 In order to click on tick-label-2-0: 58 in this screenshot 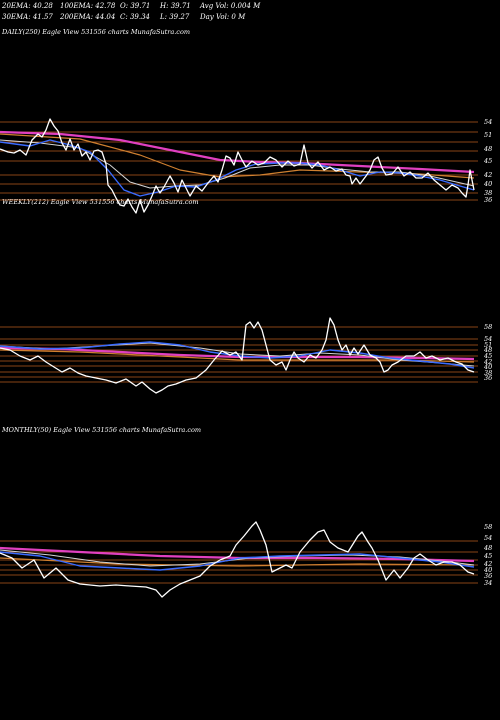, I will do `click(488, 527)`.